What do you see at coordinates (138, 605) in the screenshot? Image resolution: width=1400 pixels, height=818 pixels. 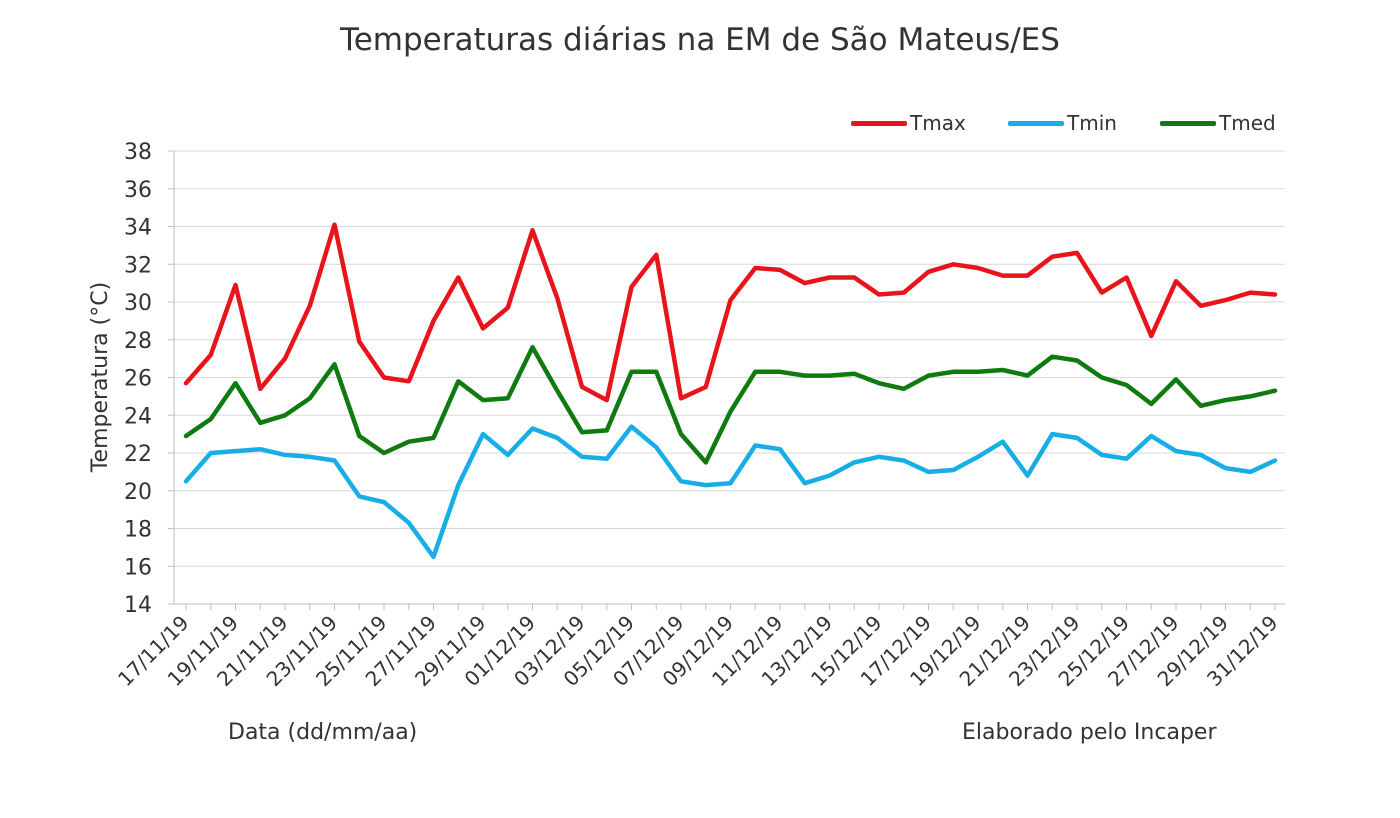 I see `y-tick-label: 14` at bounding box center [138, 605].